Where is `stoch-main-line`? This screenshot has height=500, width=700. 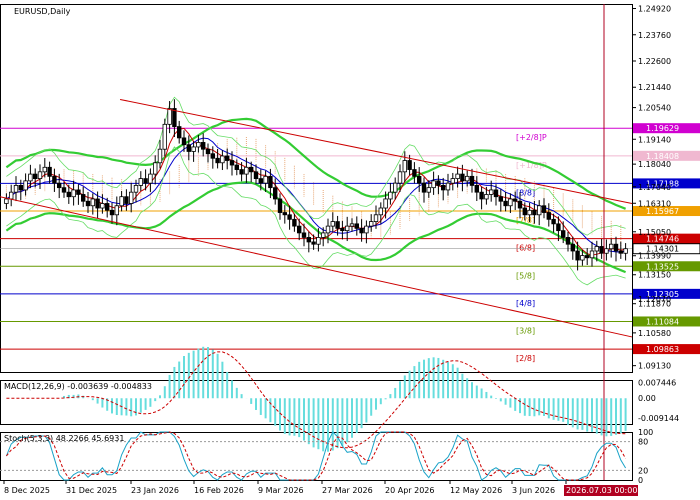 stoch-main-line is located at coordinates (316, 456).